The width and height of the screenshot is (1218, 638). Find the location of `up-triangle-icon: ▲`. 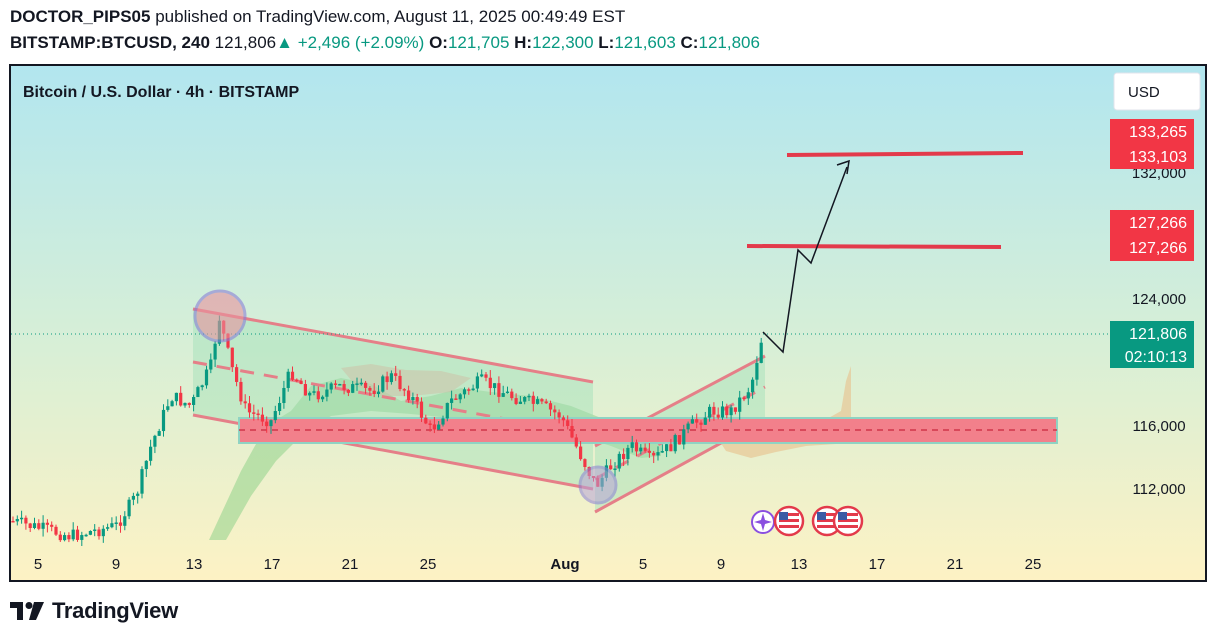

up-triangle-icon: ▲ is located at coordinates (284, 42).